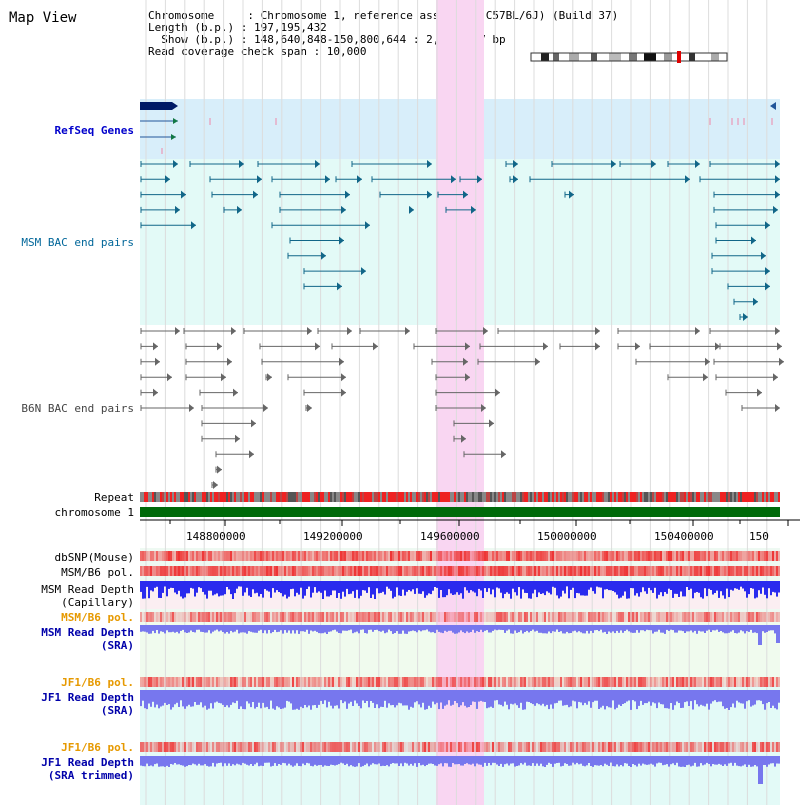 The image size is (800, 805). What do you see at coordinates (763, 255) in the screenshot?
I see `msm-bac-end-arrow` at bounding box center [763, 255].